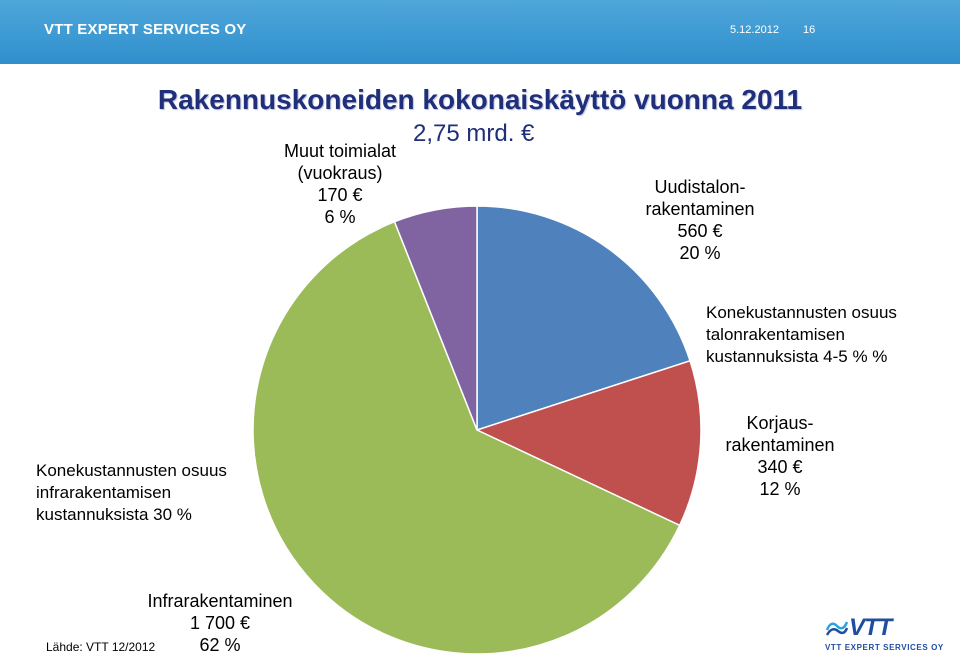  Describe the element at coordinates (474, 133) in the screenshot. I see `chart-subtitle: 2,75 mrd. €` at that location.